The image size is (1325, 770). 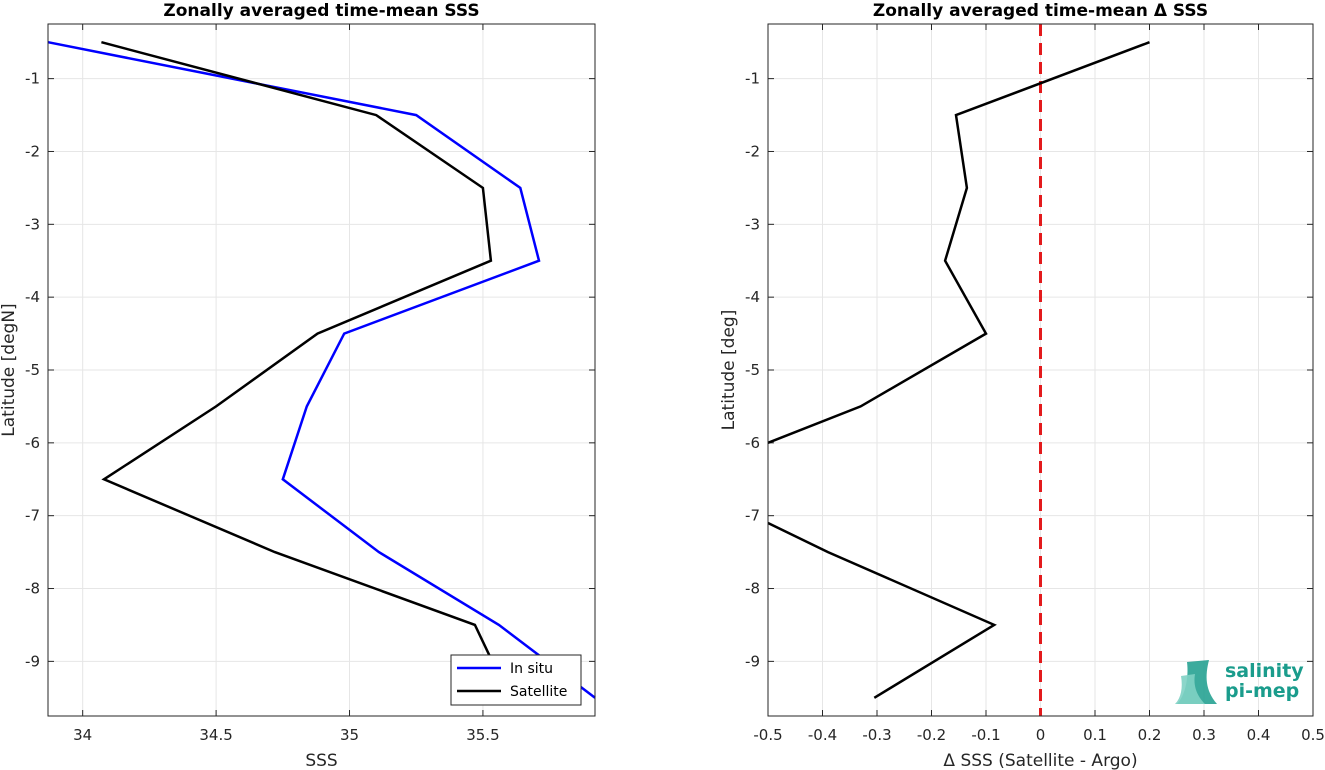 I want to click on x-tick-label: 0.3, so click(x=1204, y=735).